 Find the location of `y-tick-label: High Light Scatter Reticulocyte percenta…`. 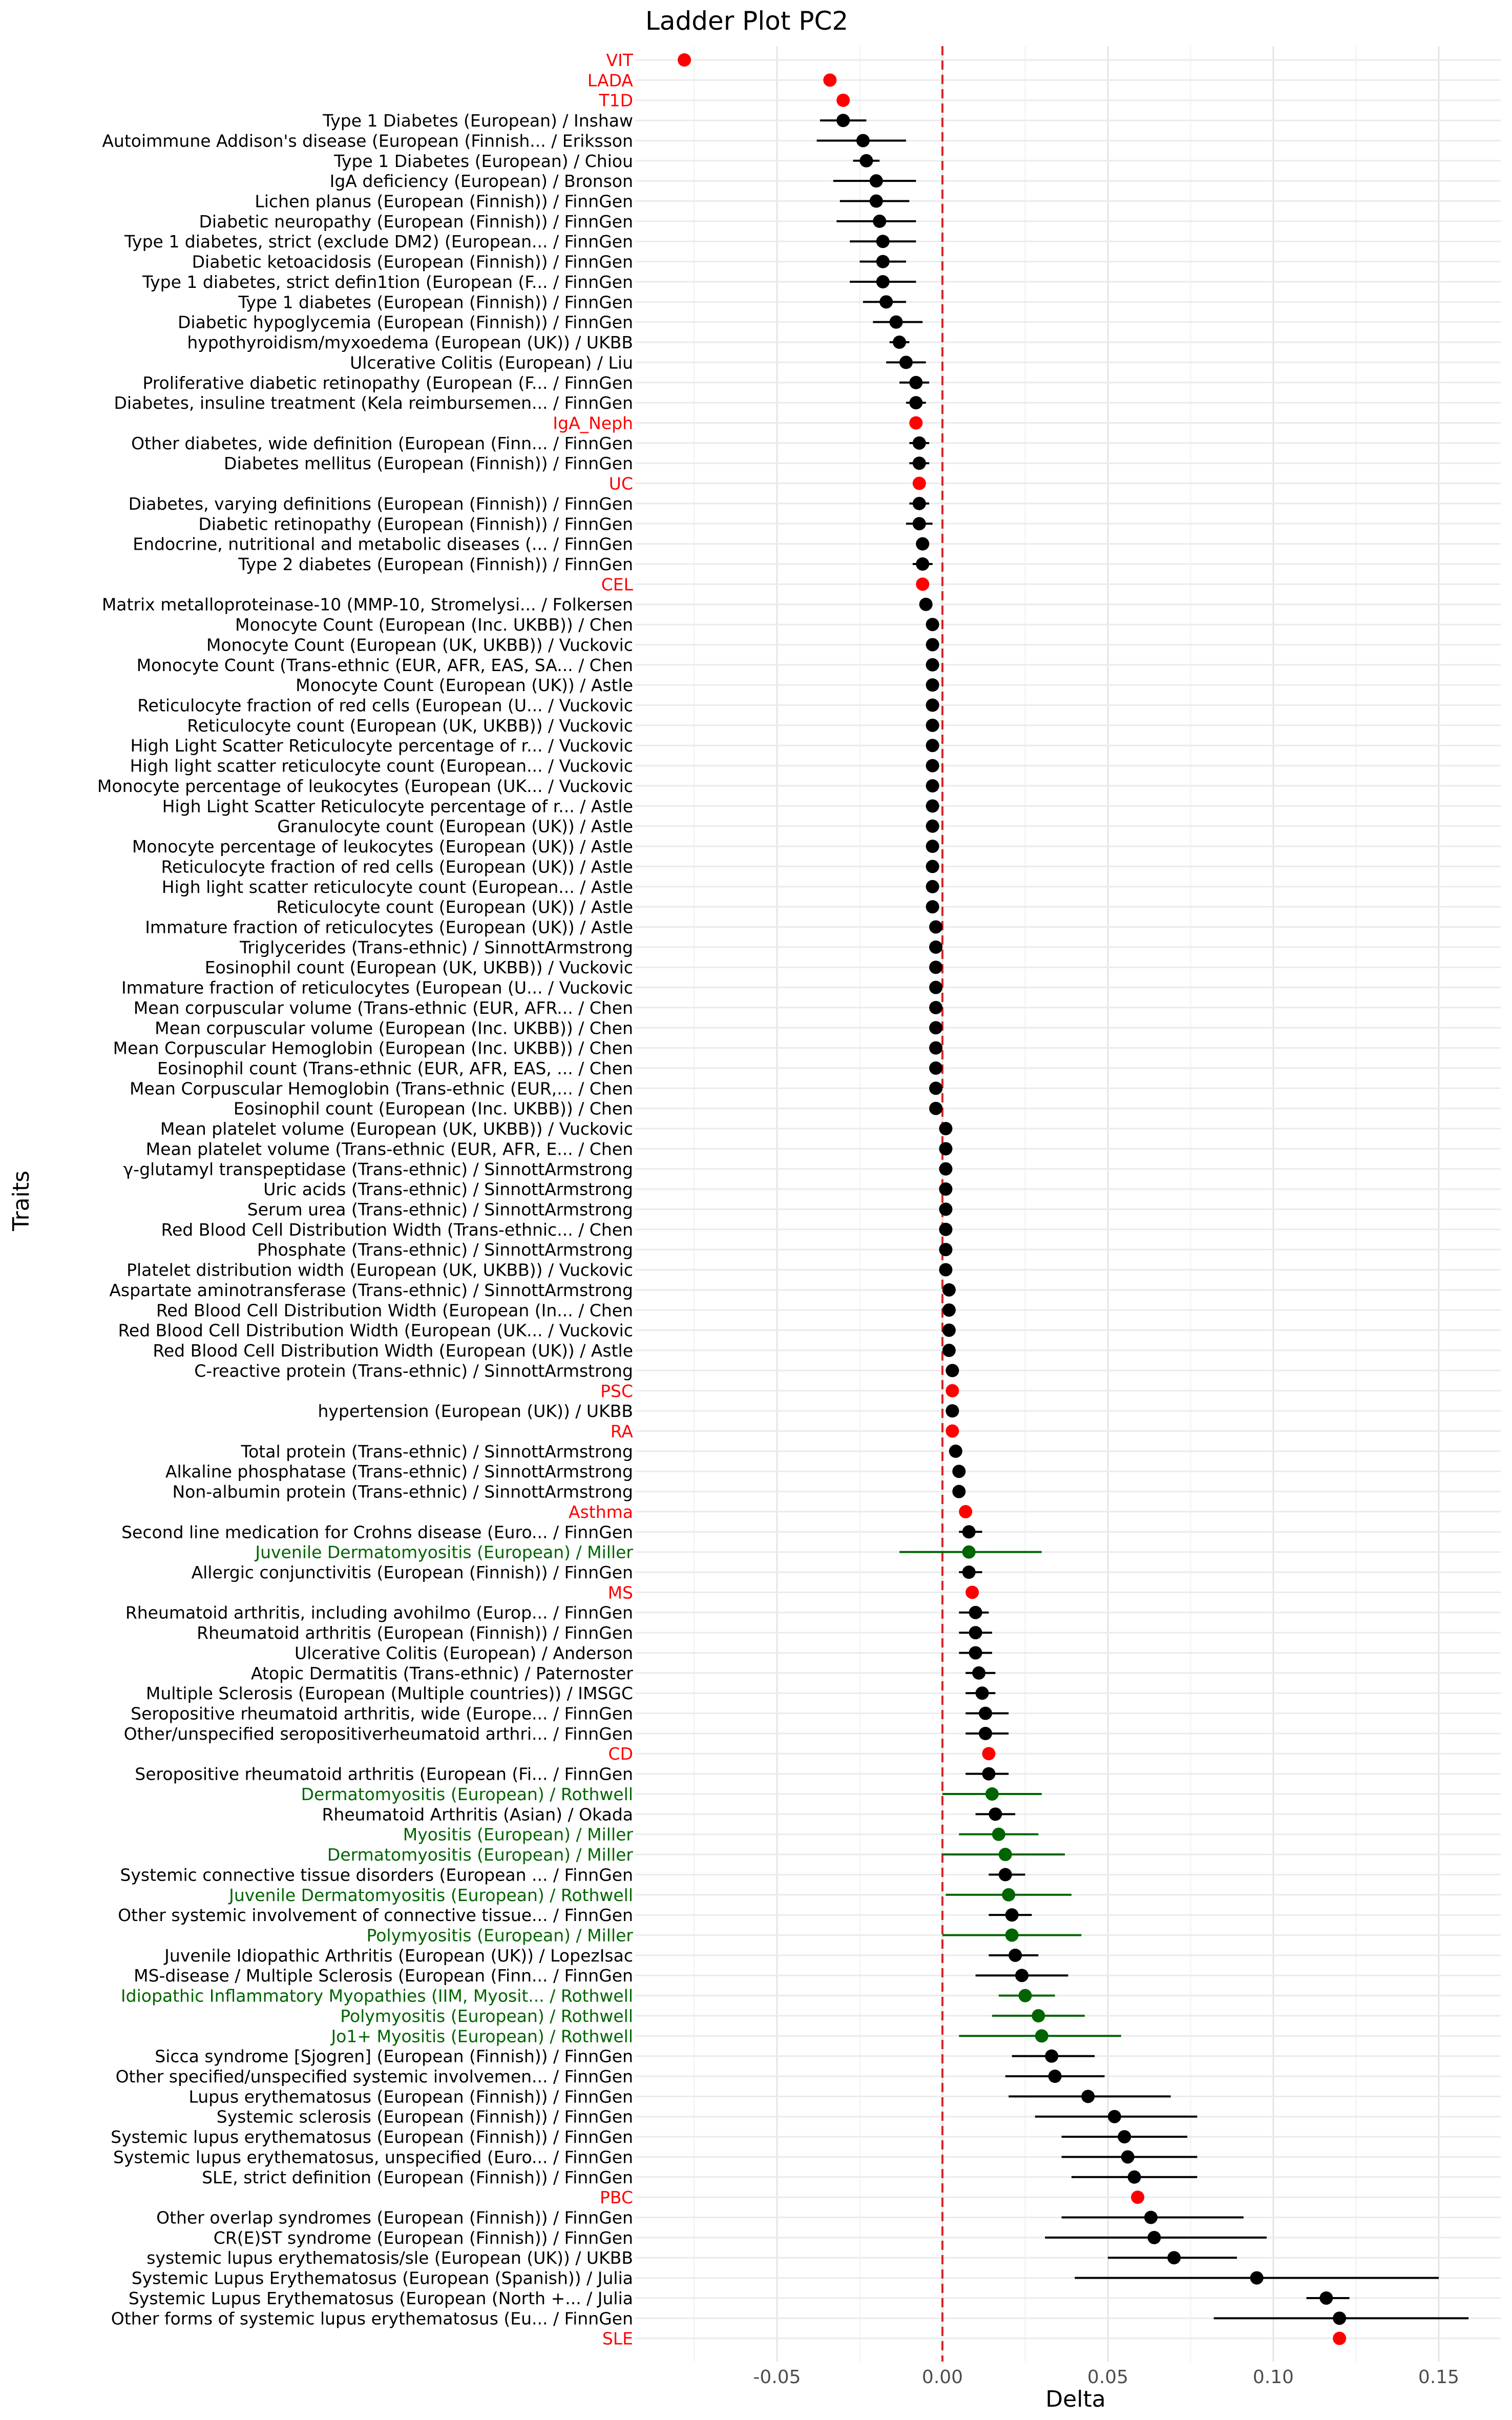

y-tick-label: High Light Scatter Reticulocyte percenta… is located at coordinates (381, 746).